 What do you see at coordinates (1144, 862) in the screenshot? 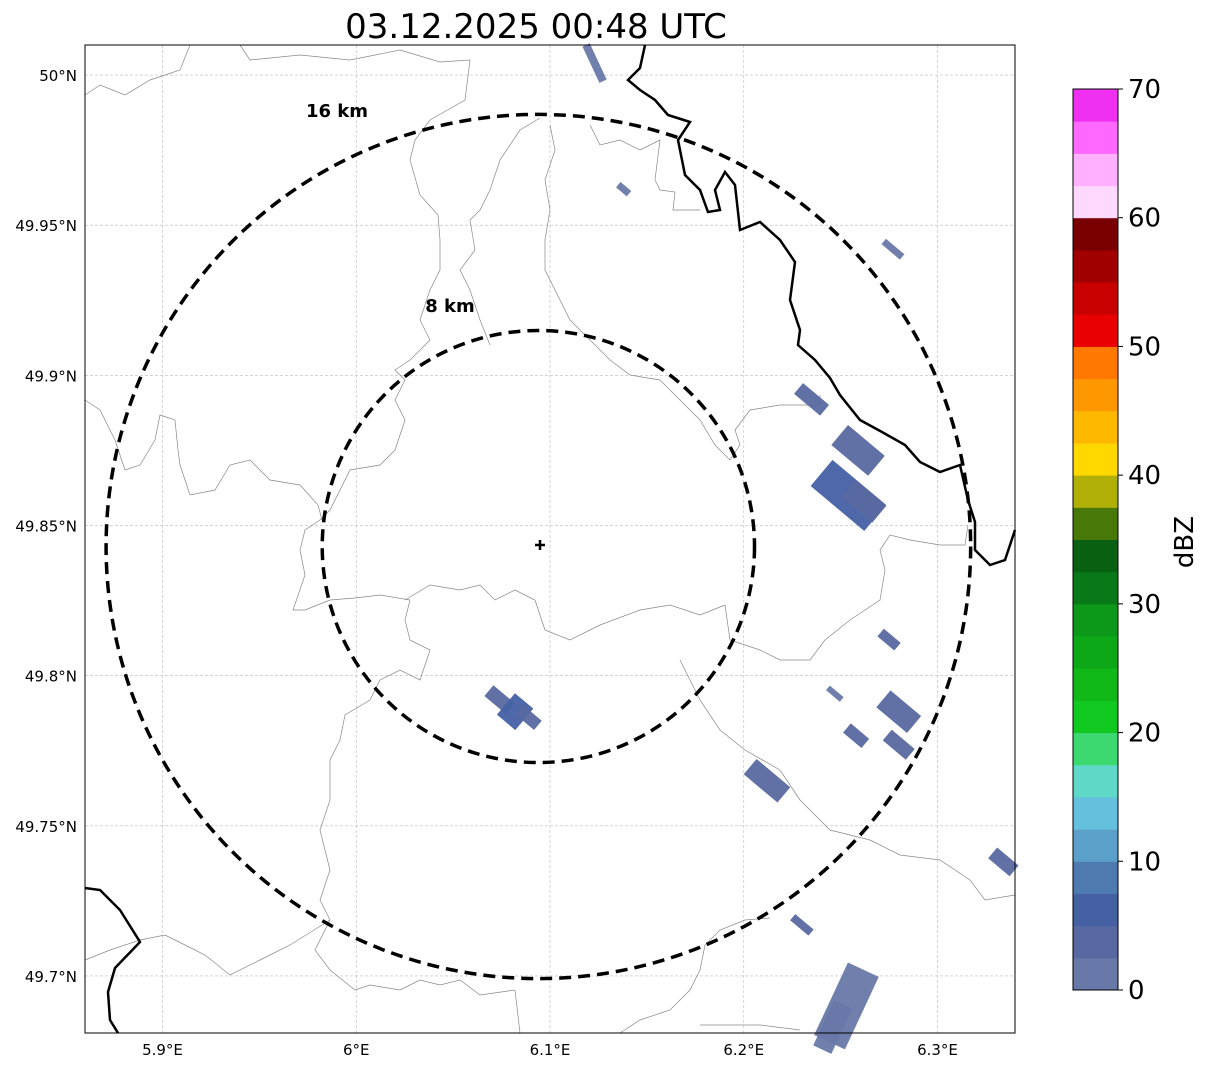
I see `colorbar-tick-label: 10` at bounding box center [1144, 862].